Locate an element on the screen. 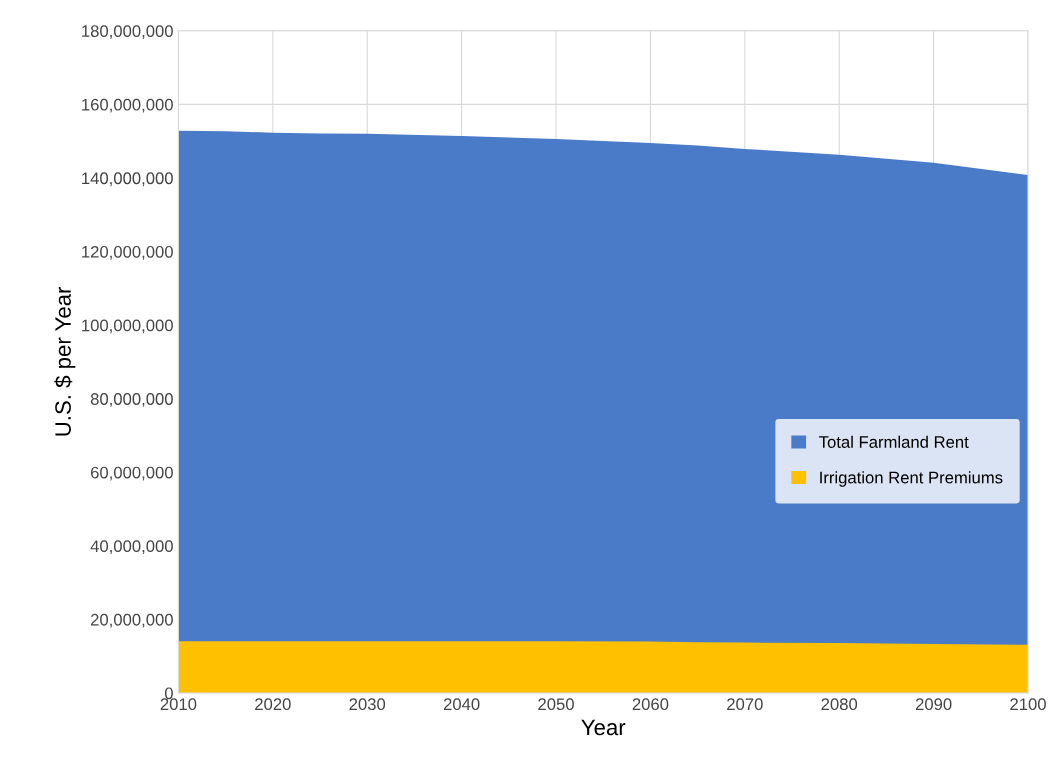  x-tick-label: 2070 is located at coordinates (745, 704).